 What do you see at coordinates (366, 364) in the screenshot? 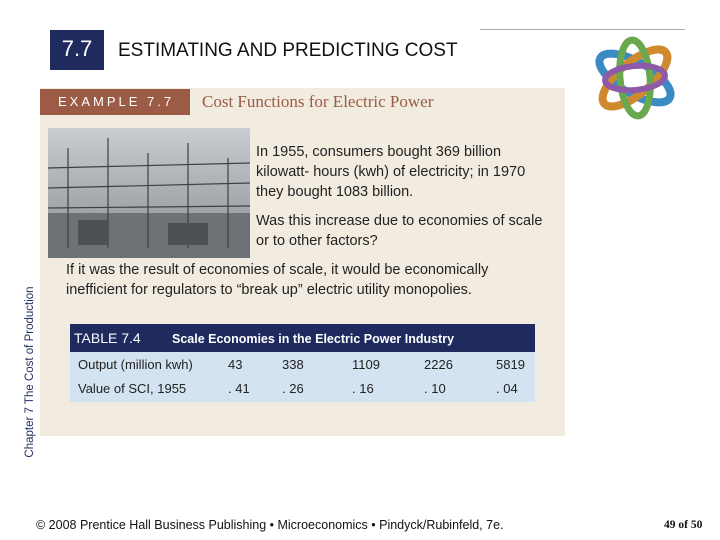
I see `table-cell: 1109` at bounding box center [366, 364].